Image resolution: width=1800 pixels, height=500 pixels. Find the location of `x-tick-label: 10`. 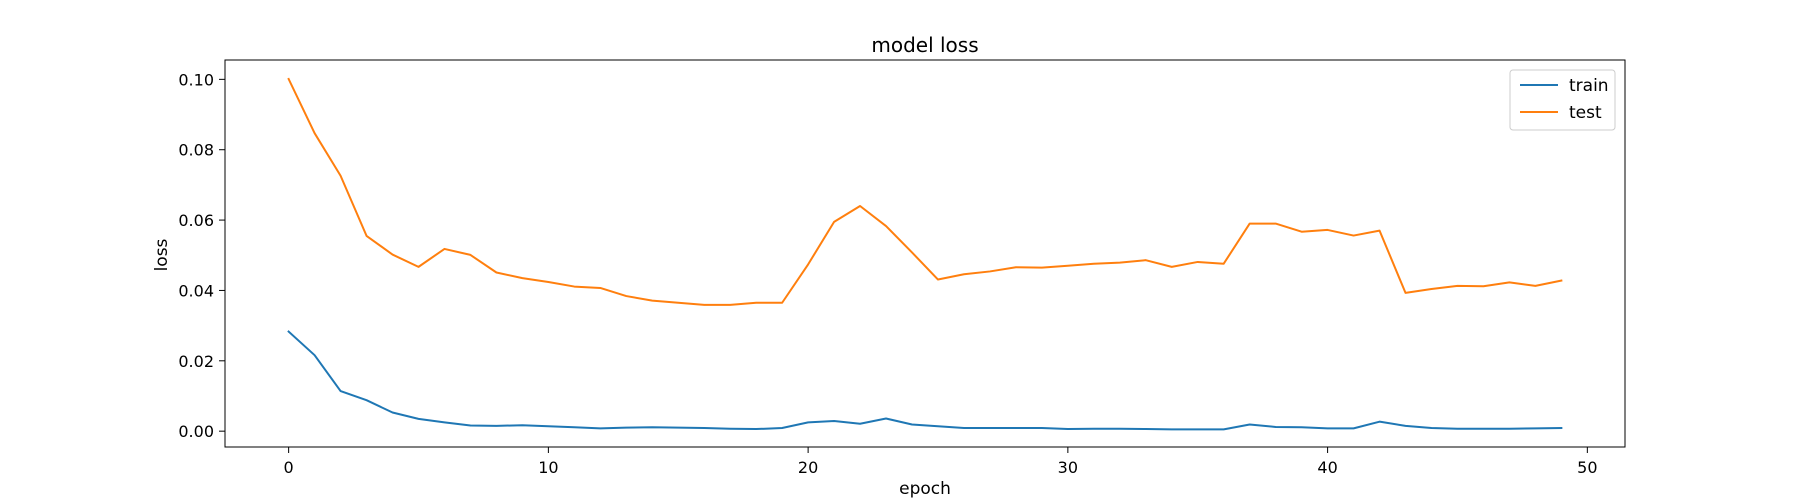

x-tick-label: 10 is located at coordinates (548, 467).